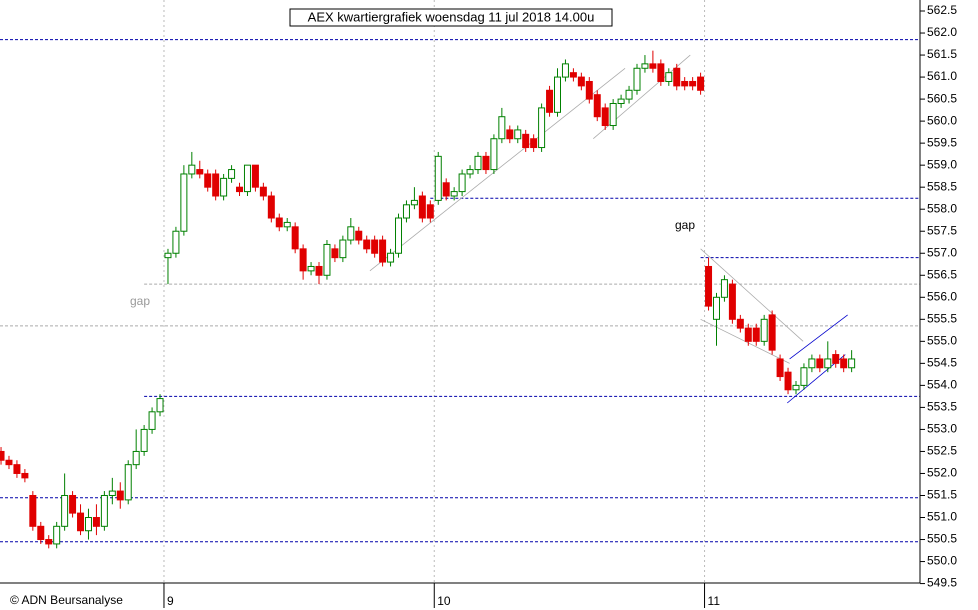 The image size is (978, 610). I want to click on y-tick-label: 557.5, so click(942, 230).